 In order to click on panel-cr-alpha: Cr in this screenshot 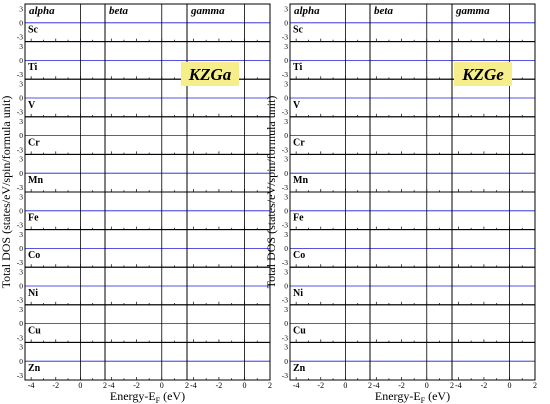, I will do `click(330, 136)`.